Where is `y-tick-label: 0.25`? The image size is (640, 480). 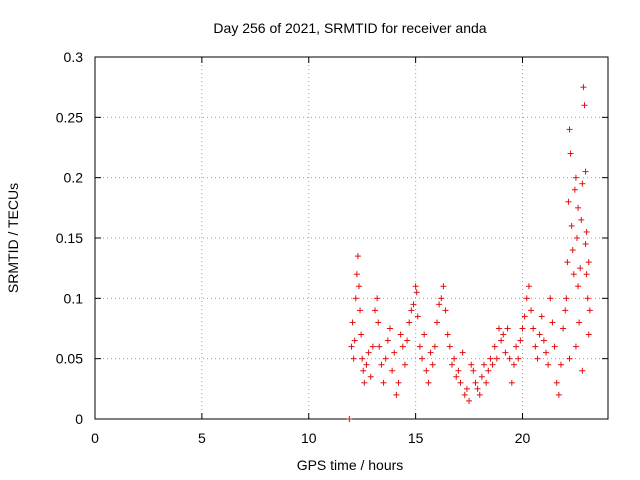
y-tick-label: 0.25 is located at coordinates (69, 117).